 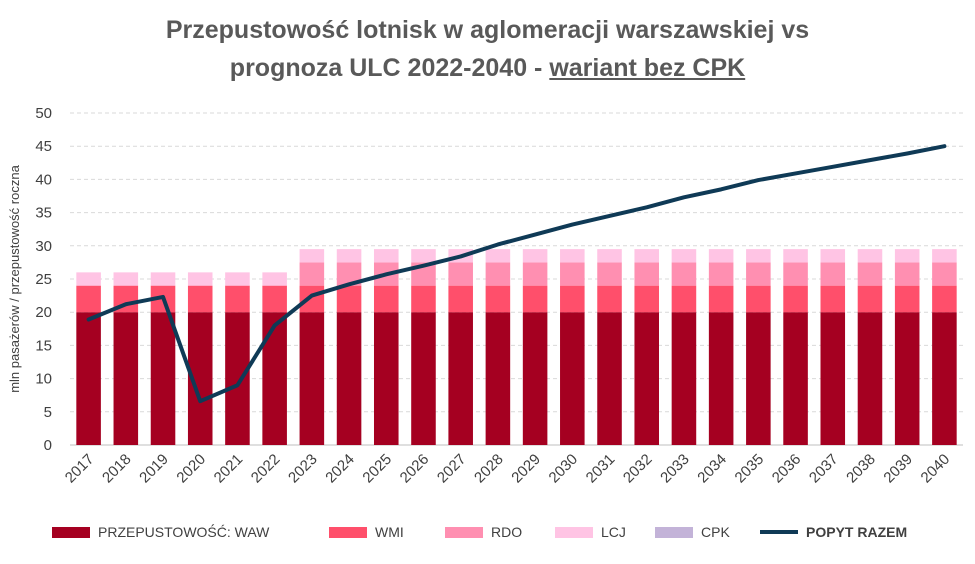 I want to click on legend-item: WMI, so click(x=366, y=532).